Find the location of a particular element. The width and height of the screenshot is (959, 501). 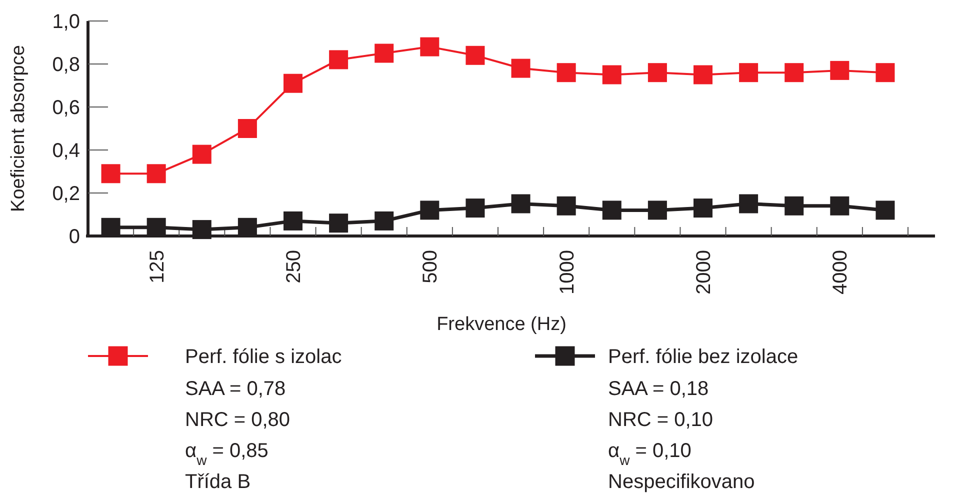

x-tick-label: 4000 is located at coordinates (841, 272).